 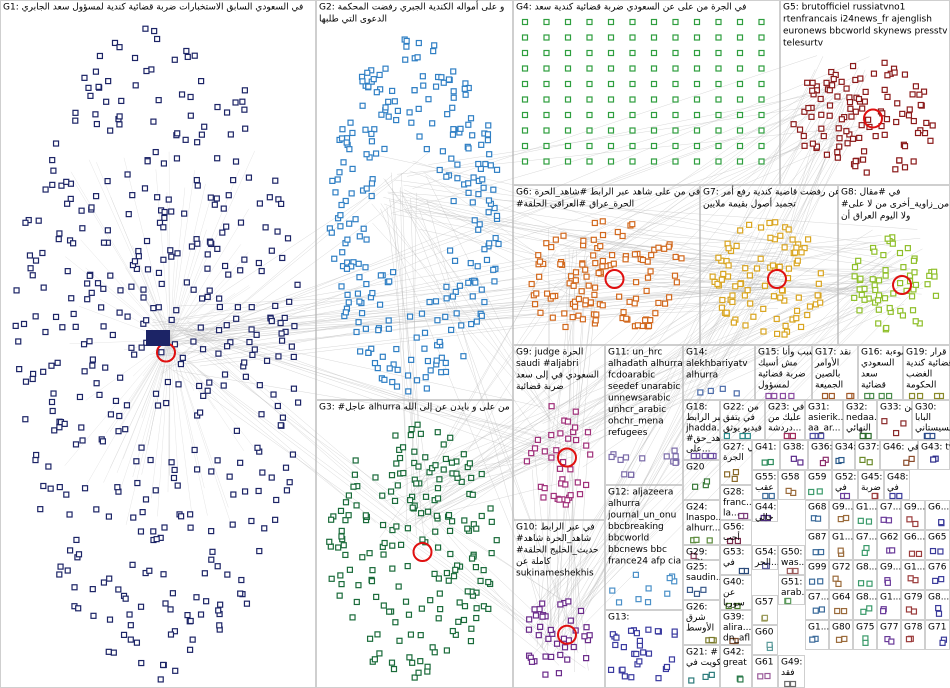 What do you see at coordinates (923, 418) in the screenshot?
I see `group-label: البابا` at bounding box center [923, 418].